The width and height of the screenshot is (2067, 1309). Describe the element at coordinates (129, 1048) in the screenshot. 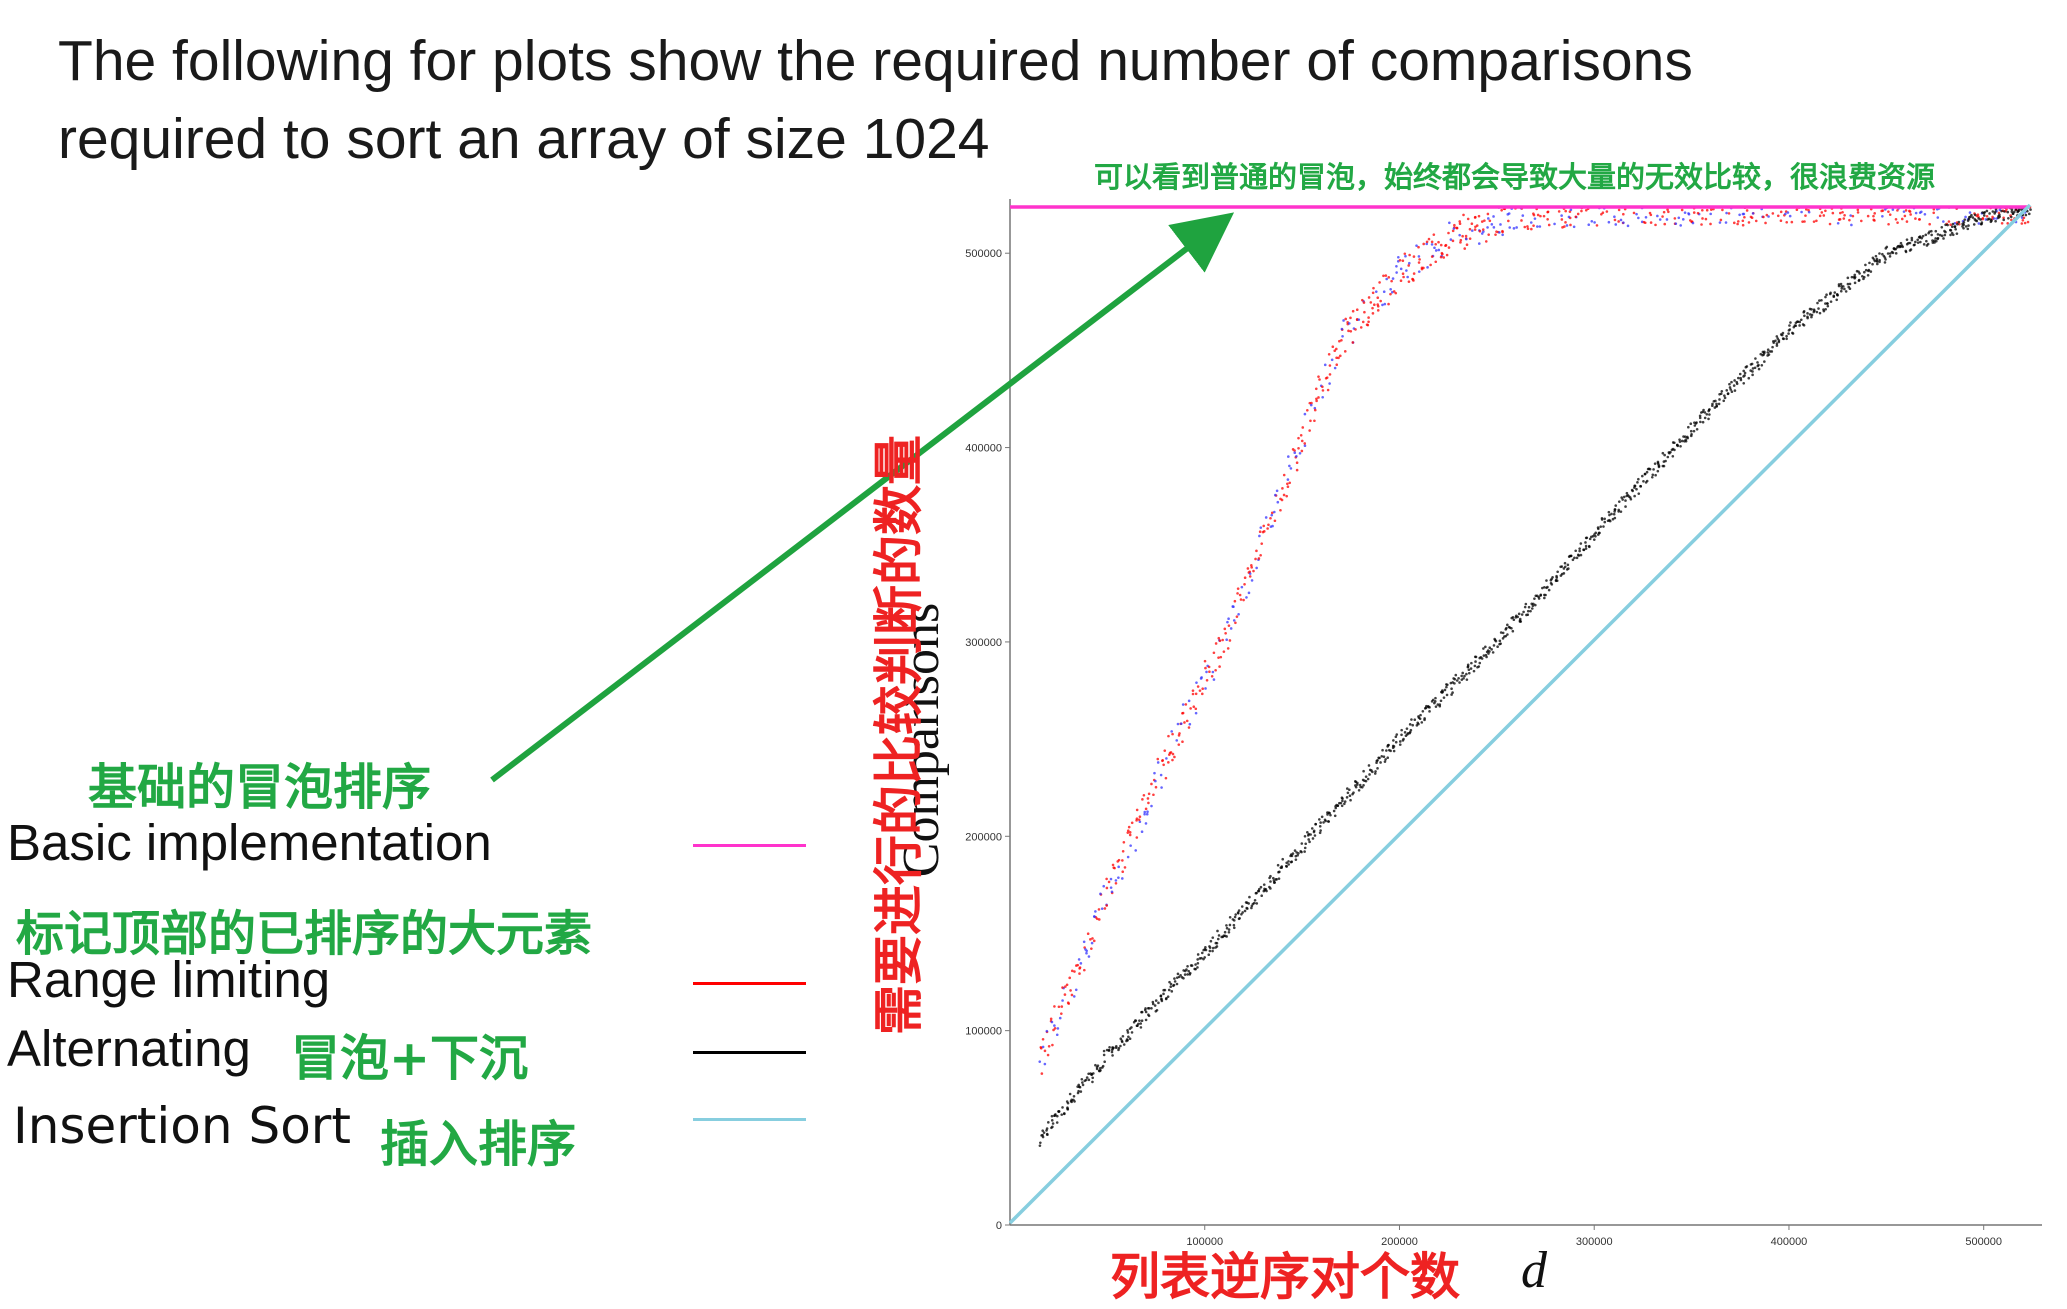

I see `legend-alternating-label: Alternating` at that location.